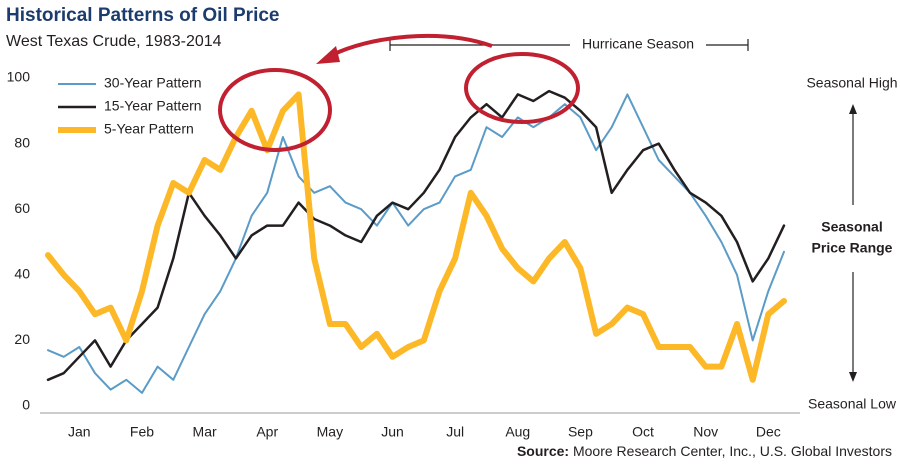 The height and width of the screenshot is (466, 900). Describe the element at coordinates (142, 15) in the screenshot. I see `chart-title: Historical Patterns of Oil Price` at that location.